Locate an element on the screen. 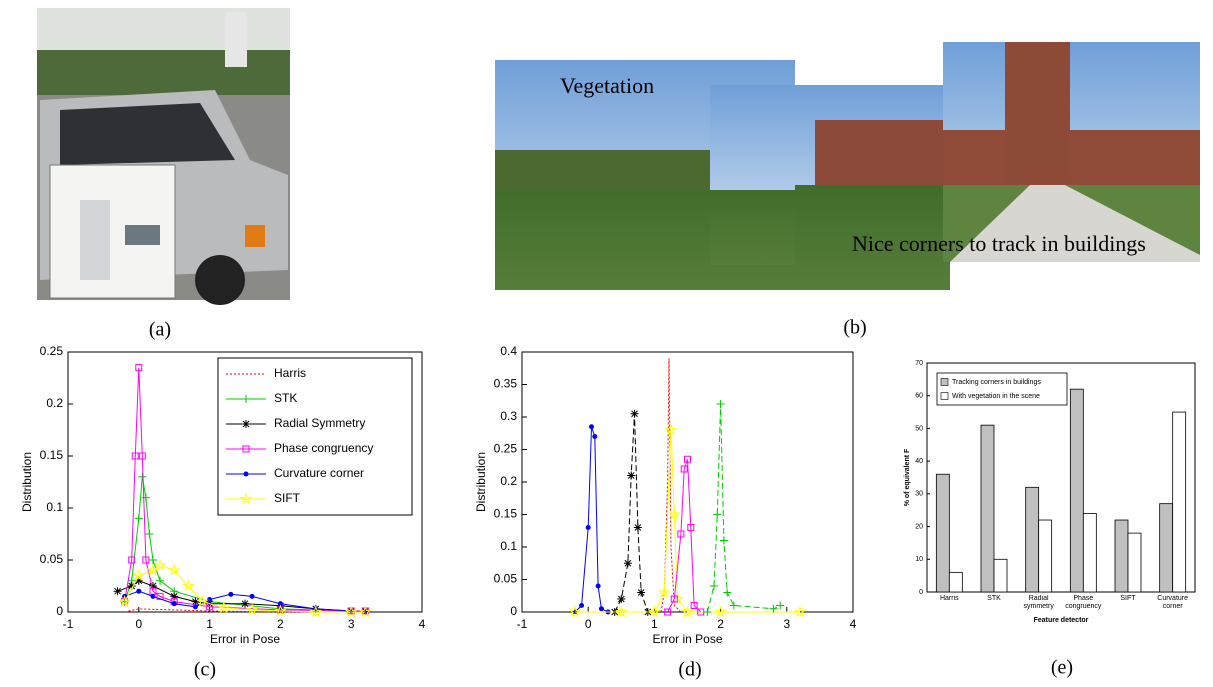  x-tick-label-box: Phase congruency is located at coordinates (1083, 602).